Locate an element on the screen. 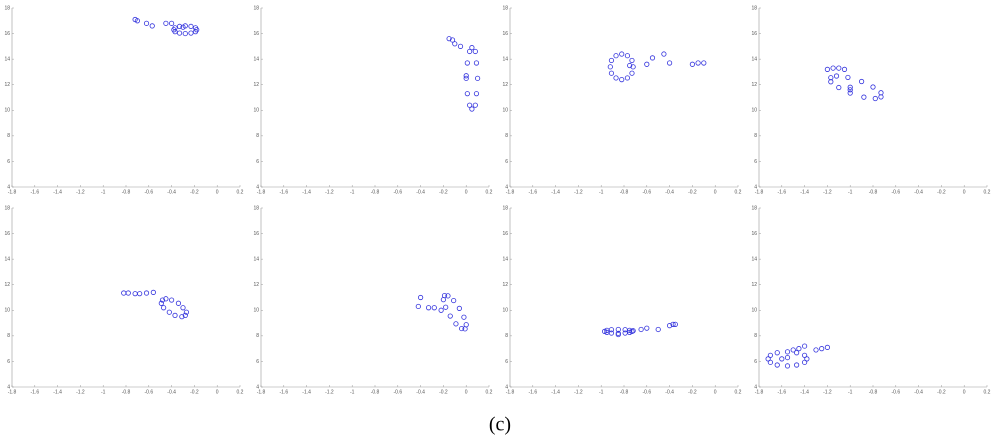 The height and width of the screenshot is (442, 1000). y-tick-label: 18 is located at coordinates (256, 208).